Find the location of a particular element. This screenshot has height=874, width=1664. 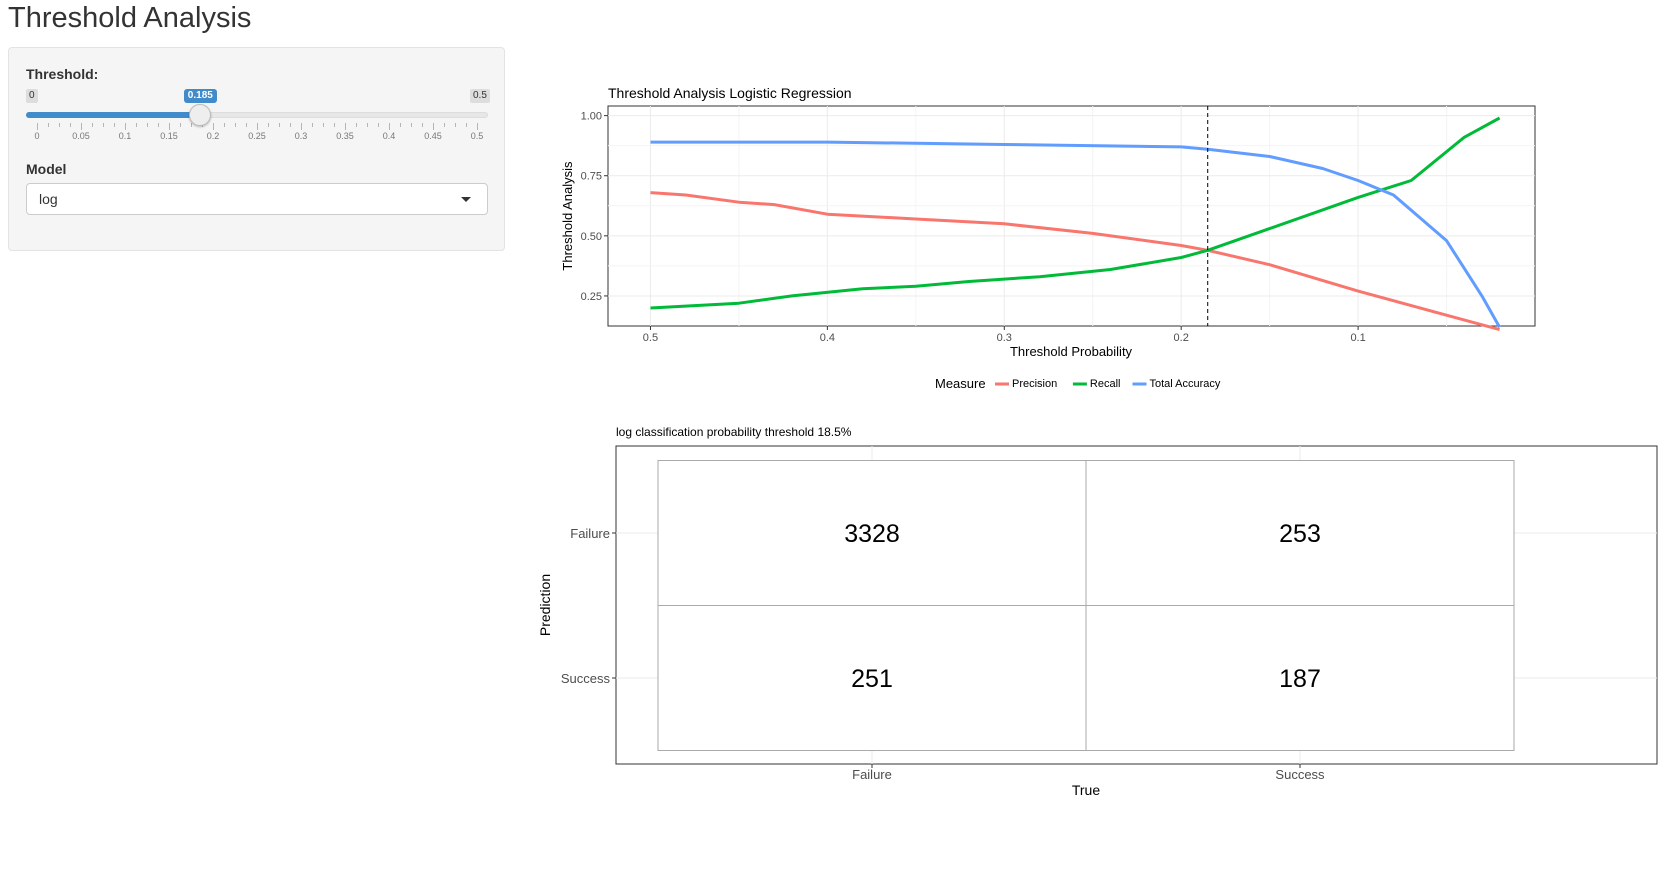

plot-panel is located at coordinates (1071, 216).